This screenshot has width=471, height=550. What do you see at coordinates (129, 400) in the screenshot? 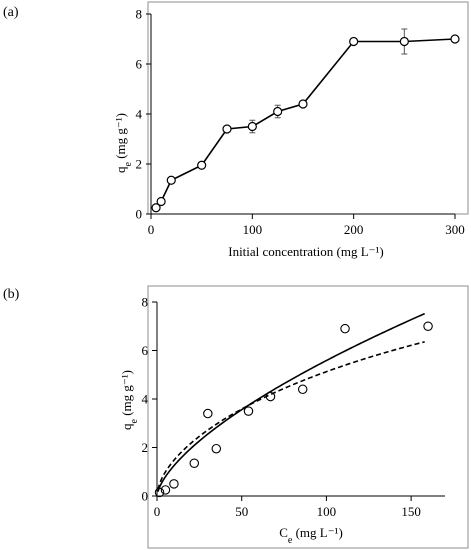
I see `panel-b-y-axis-label: qe (mg g⁻¹)` at bounding box center [129, 400].